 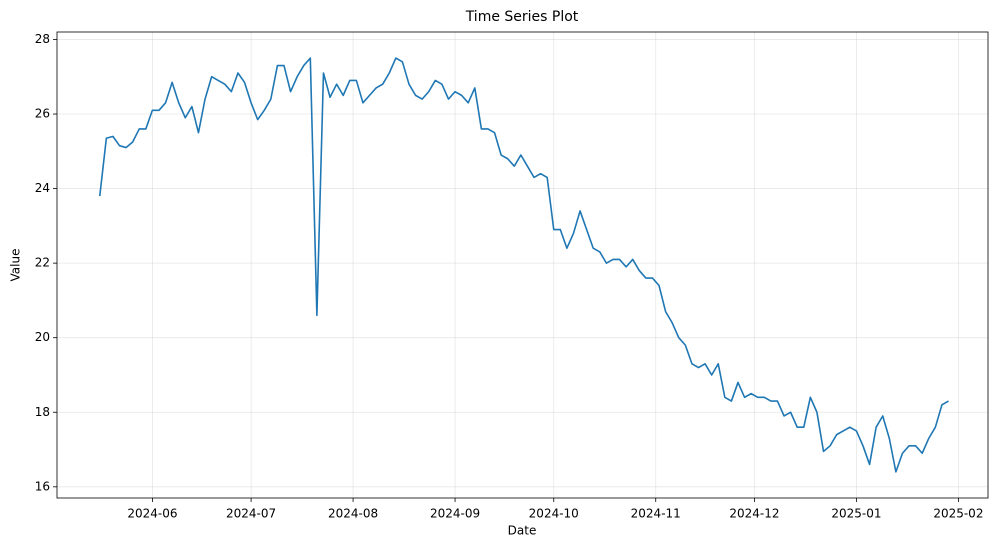 What do you see at coordinates (522, 531) in the screenshot?
I see `x-axis-label: Date` at bounding box center [522, 531].